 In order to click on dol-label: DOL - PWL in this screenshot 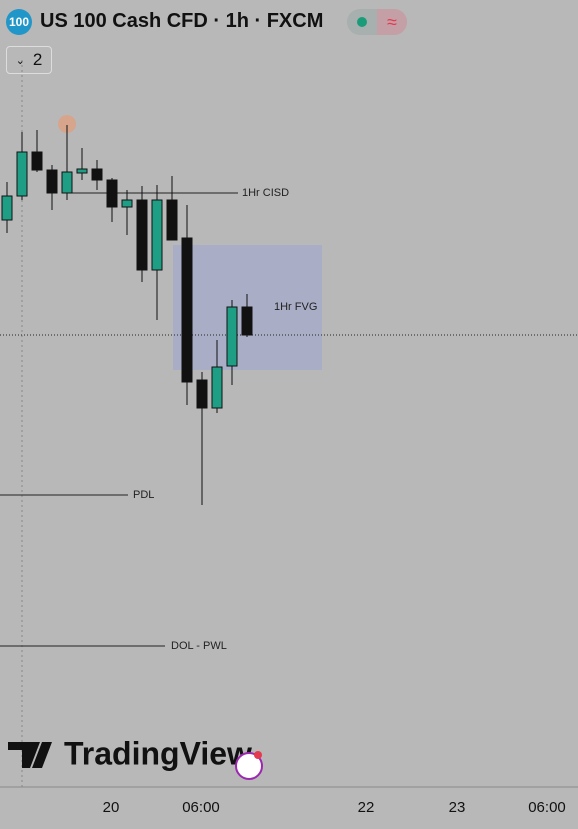, I will do `click(199, 646)`.